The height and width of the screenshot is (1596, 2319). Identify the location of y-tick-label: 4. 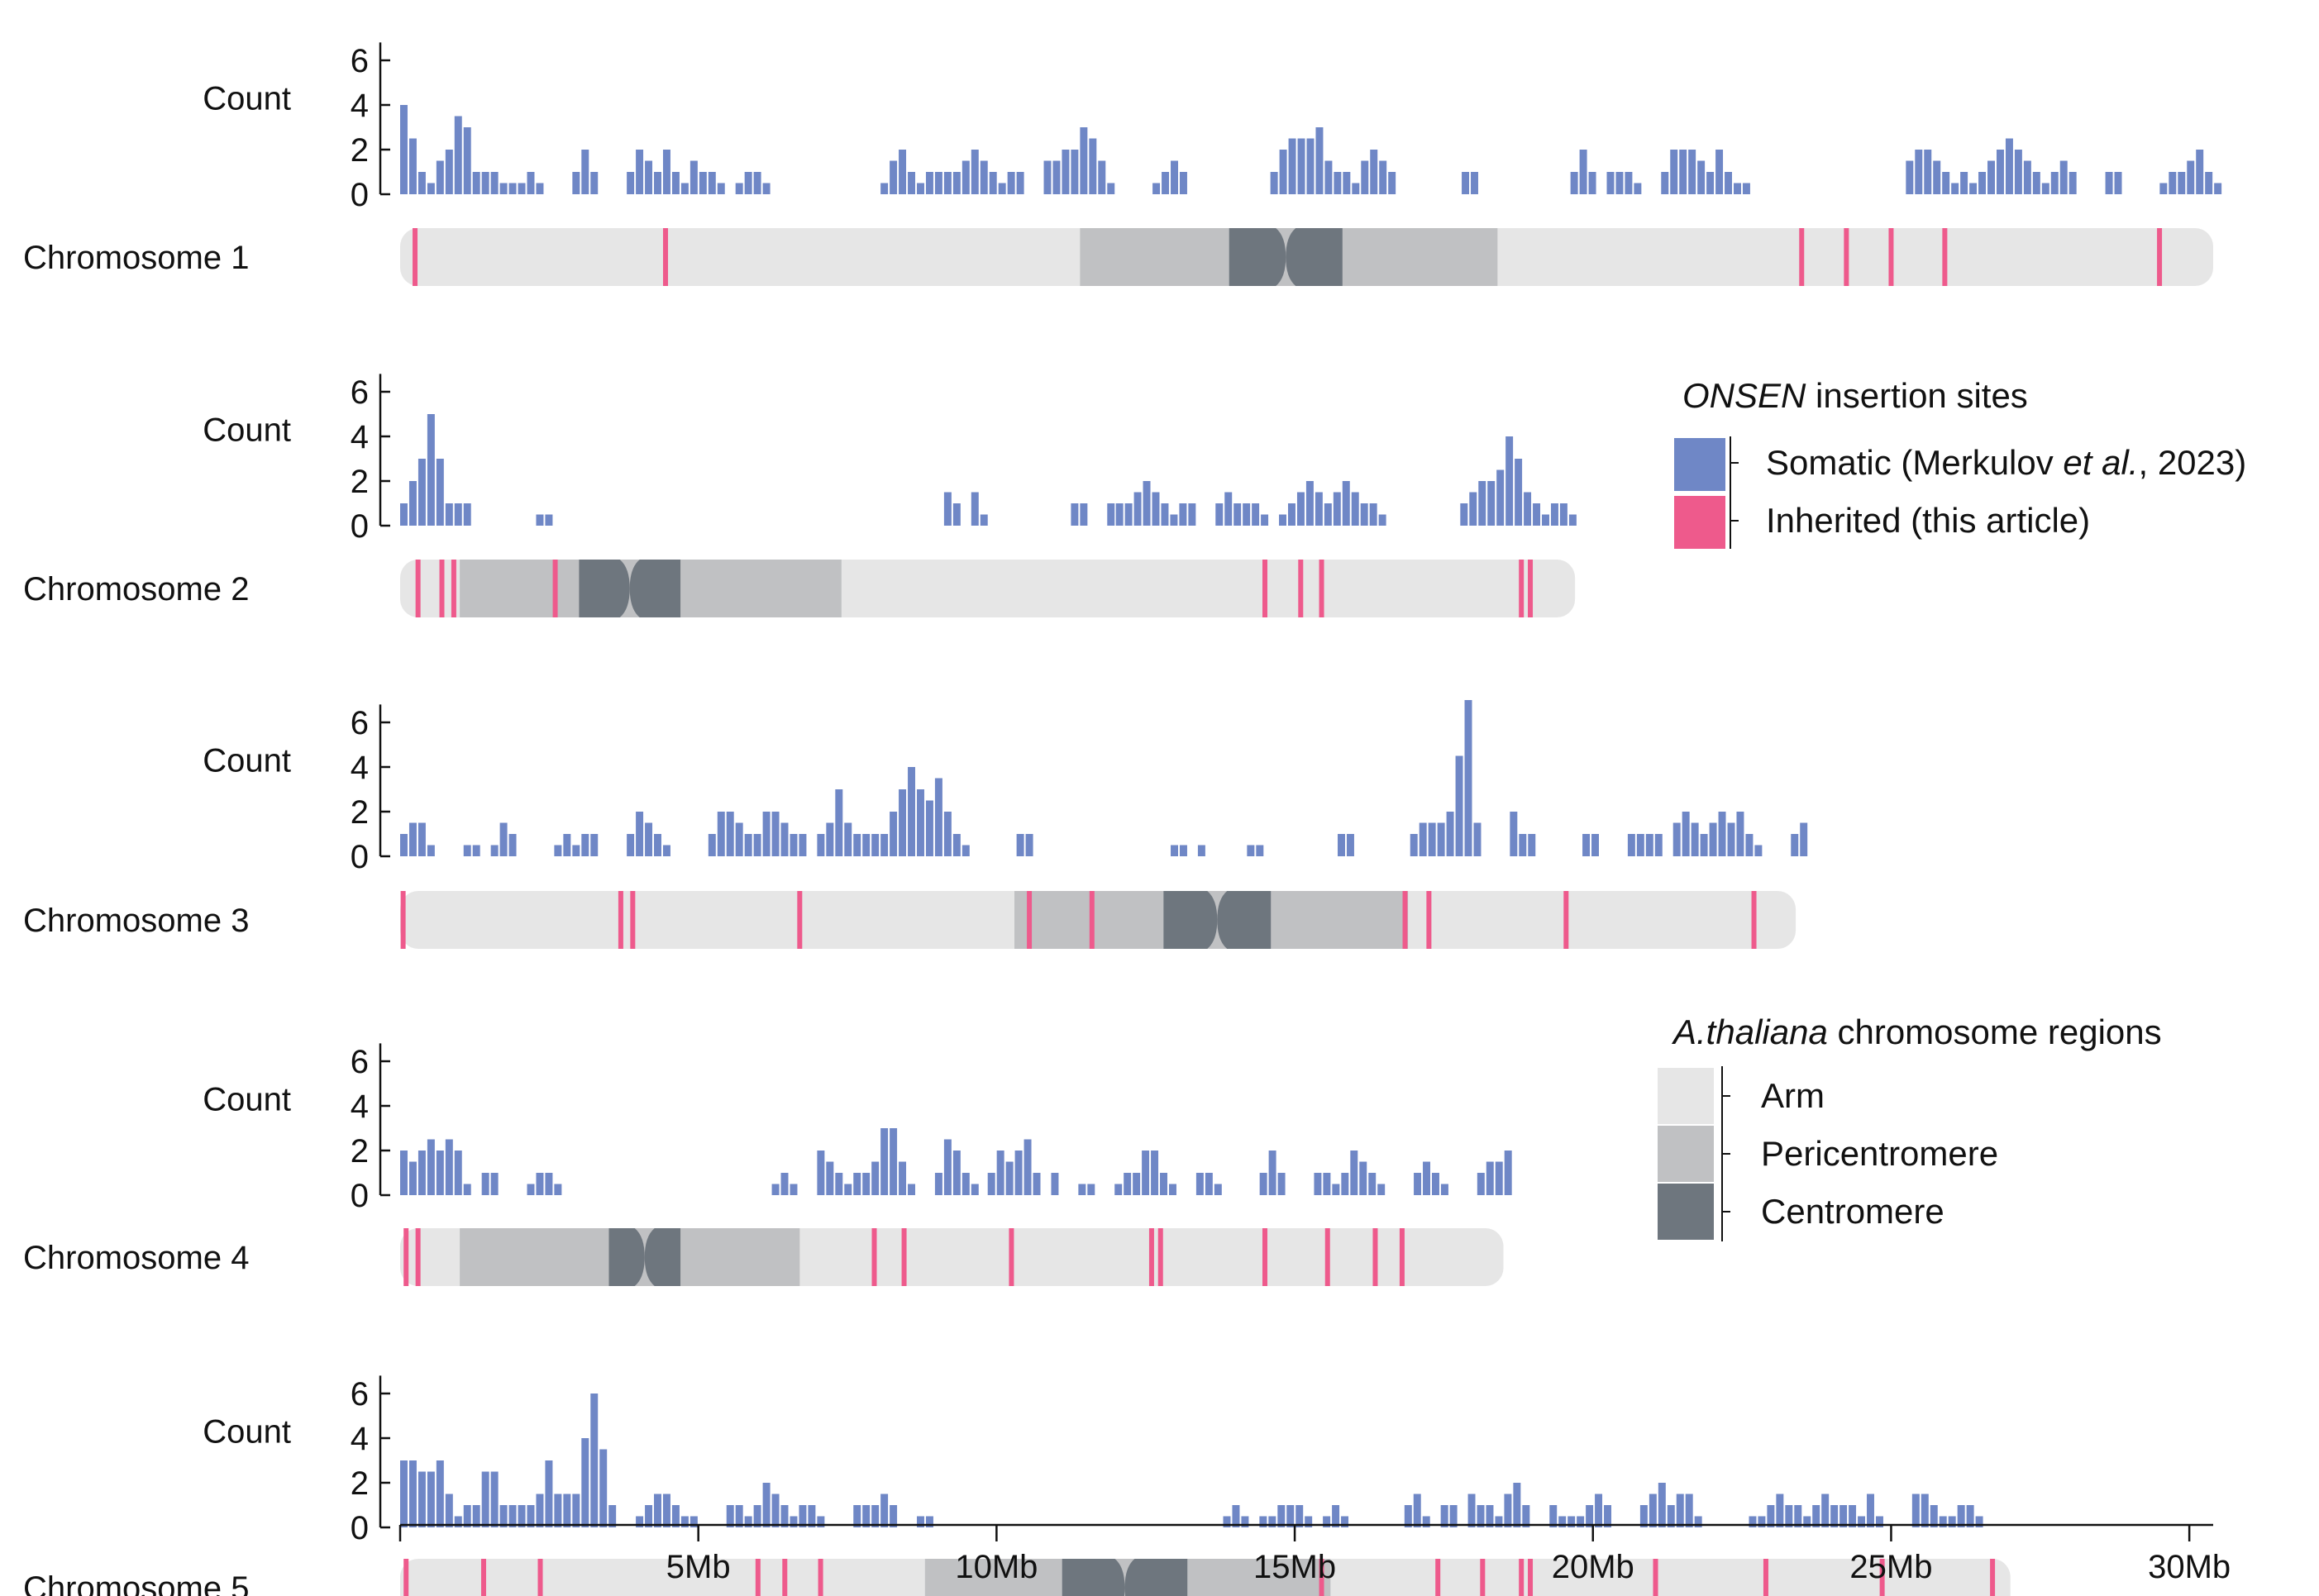
(360, 437).